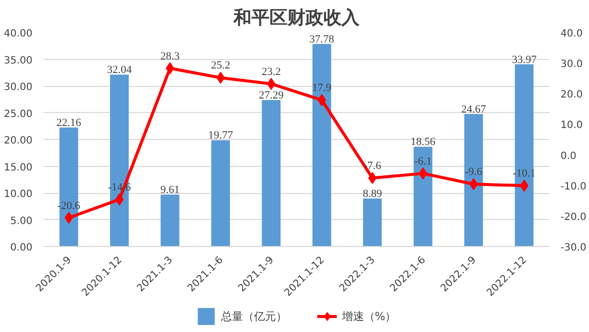 This screenshot has width=589, height=332. What do you see at coordinates (369, 316) in the screenshot?
I see `legend-label: 增速（%）` at bounding box center [369, 316].